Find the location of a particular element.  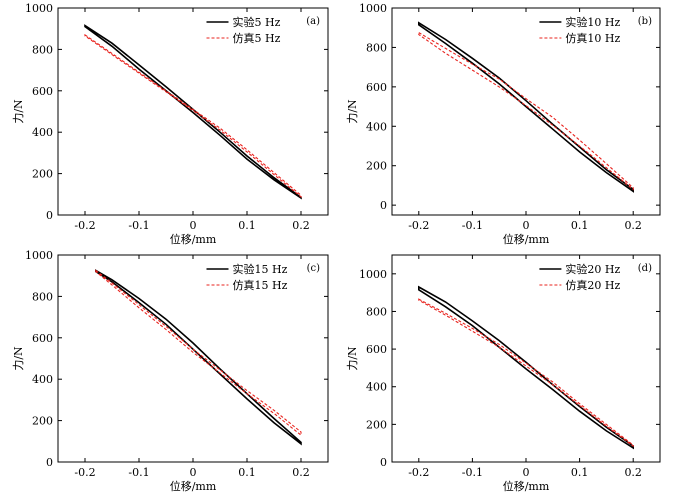

legend-entry: 实验15 Hz is located at coordinates (260, 269).